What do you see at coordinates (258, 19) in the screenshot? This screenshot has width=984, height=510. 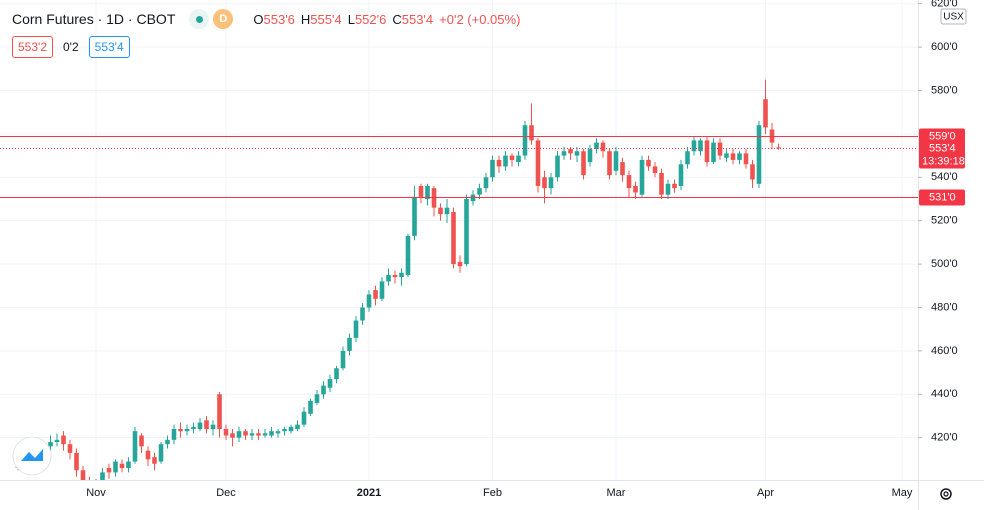 I see `ohlc-key: O` at bounding box center [258, 19].